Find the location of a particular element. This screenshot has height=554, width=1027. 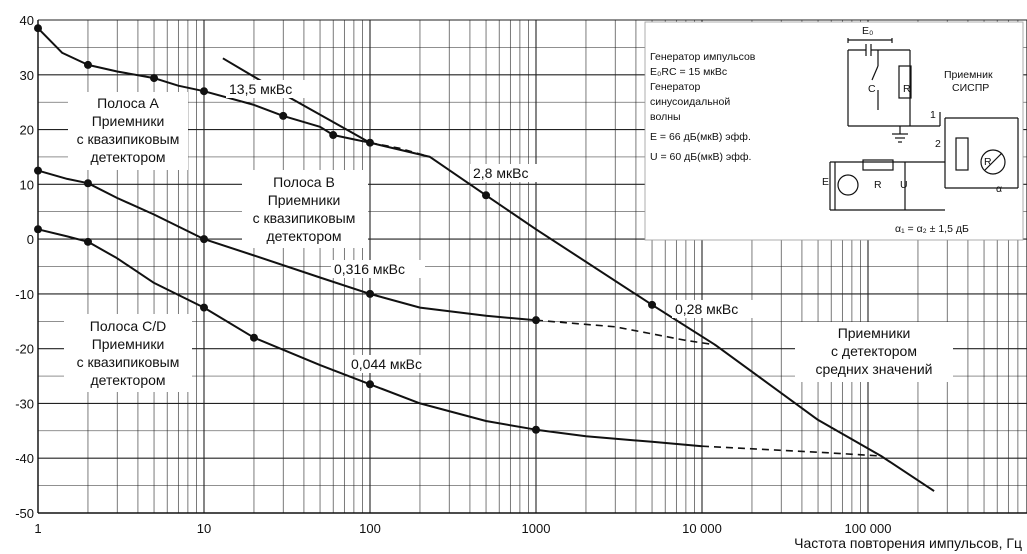

x-tick-label: 100 is located at coordinates (370, 528).